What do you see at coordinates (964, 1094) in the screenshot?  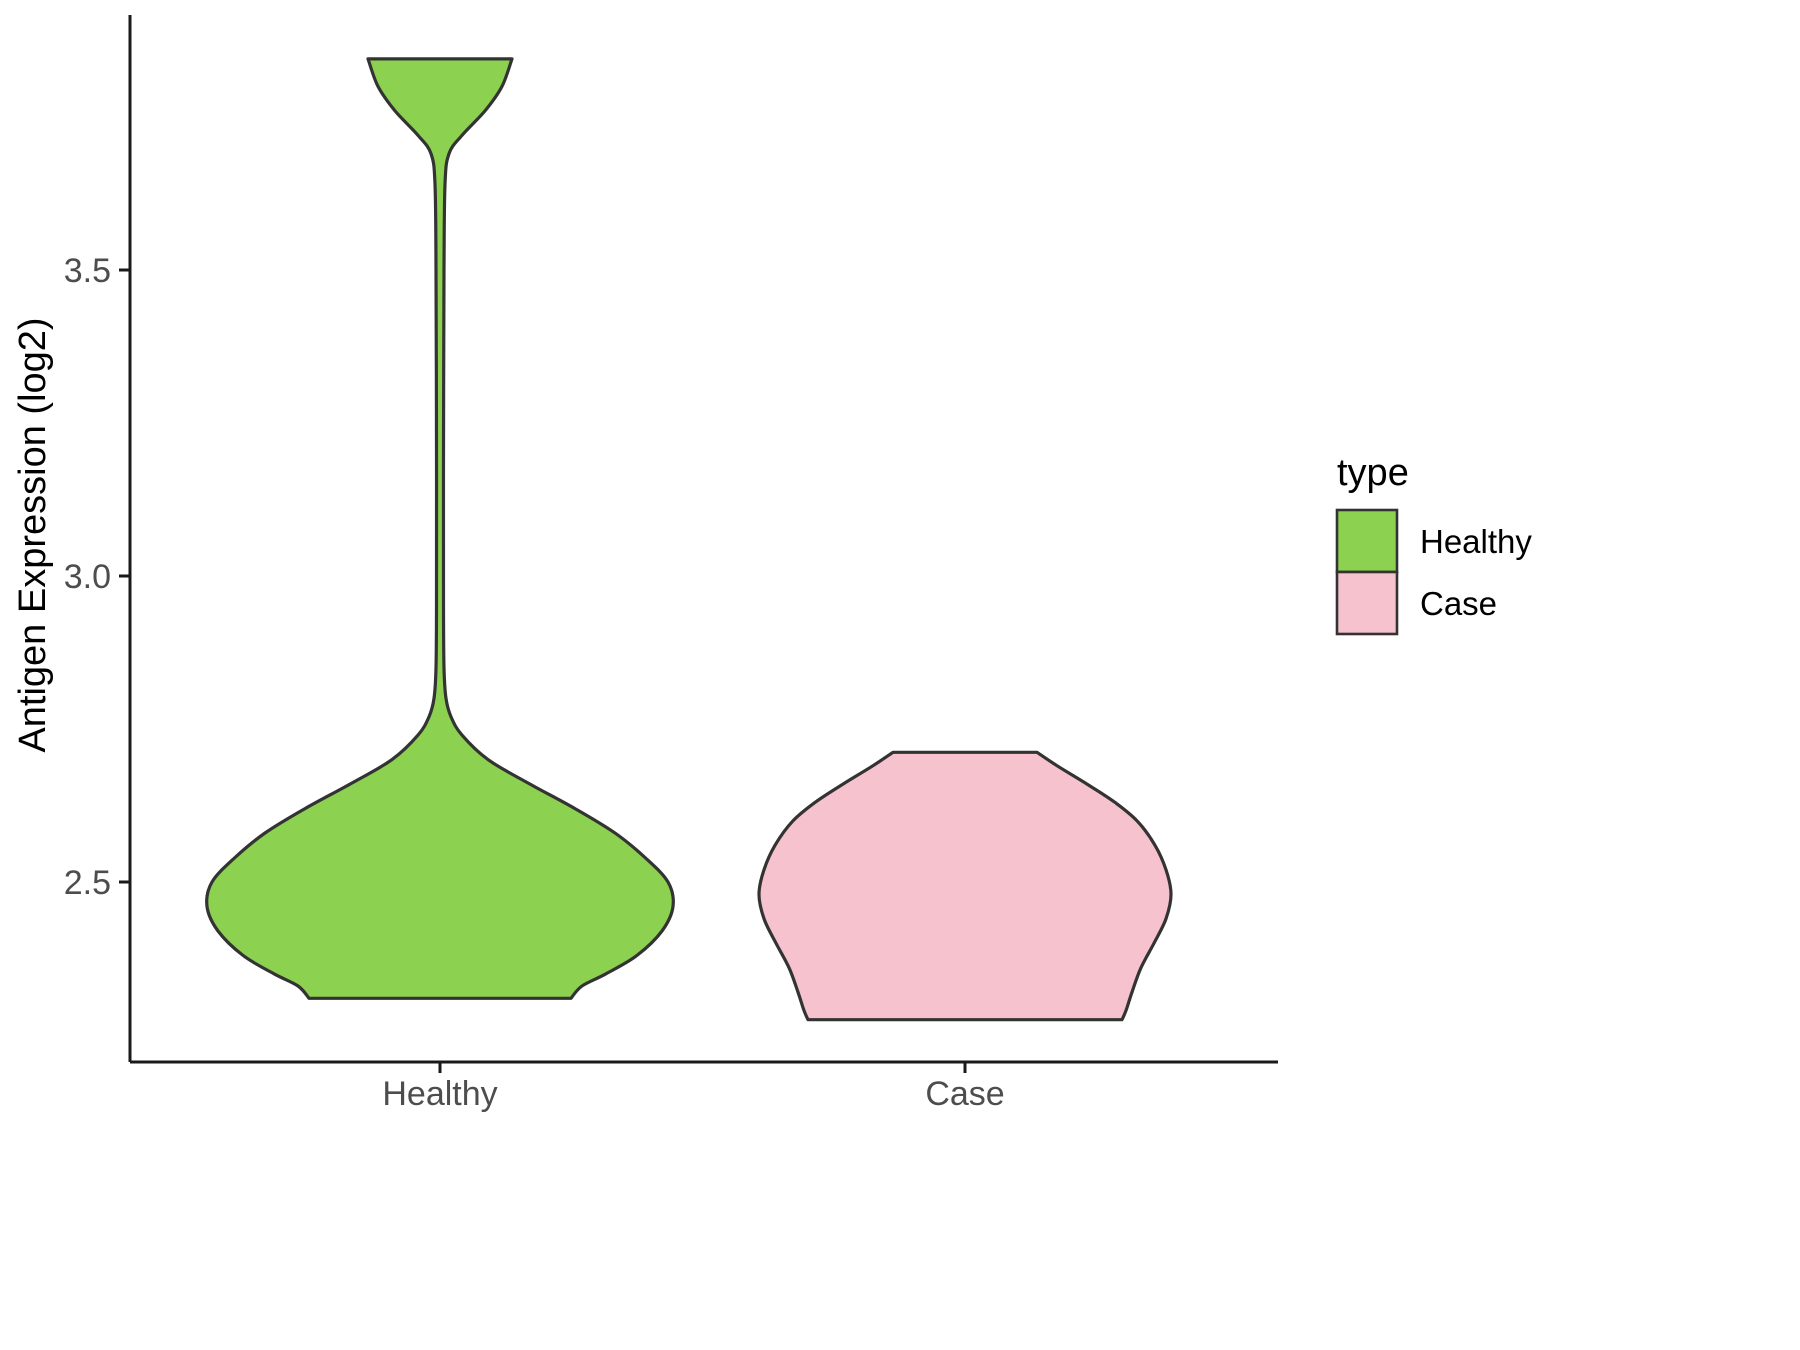 I see `x-category-label-case: Case` at bounding box center [964, 1094].